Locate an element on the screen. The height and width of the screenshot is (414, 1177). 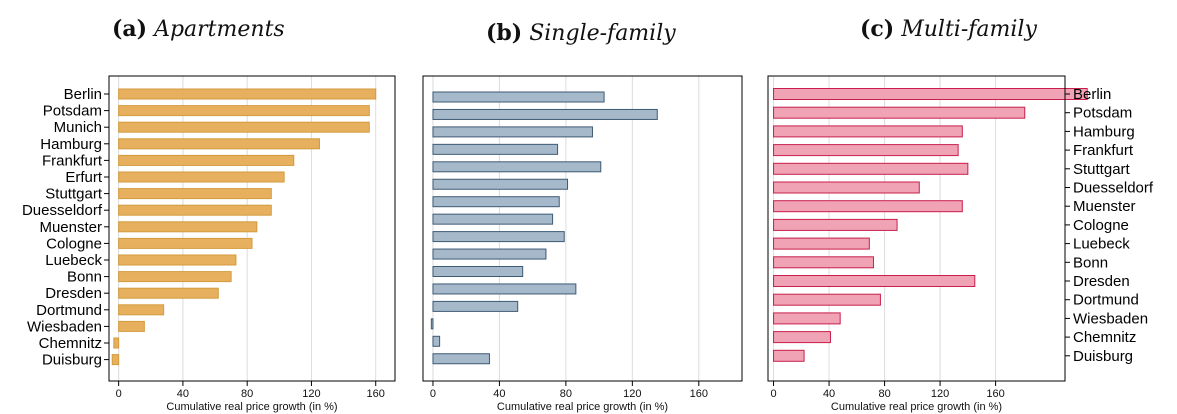
panel-title-b: (b) Single-family is located at coordinates (581, 33).